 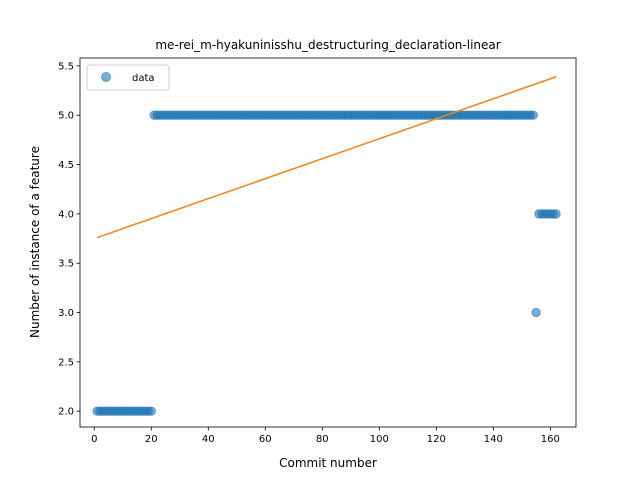 I want to click on x-axis: 0 20 40 60 80 100 120 140 160, so click(x=325, y=436).